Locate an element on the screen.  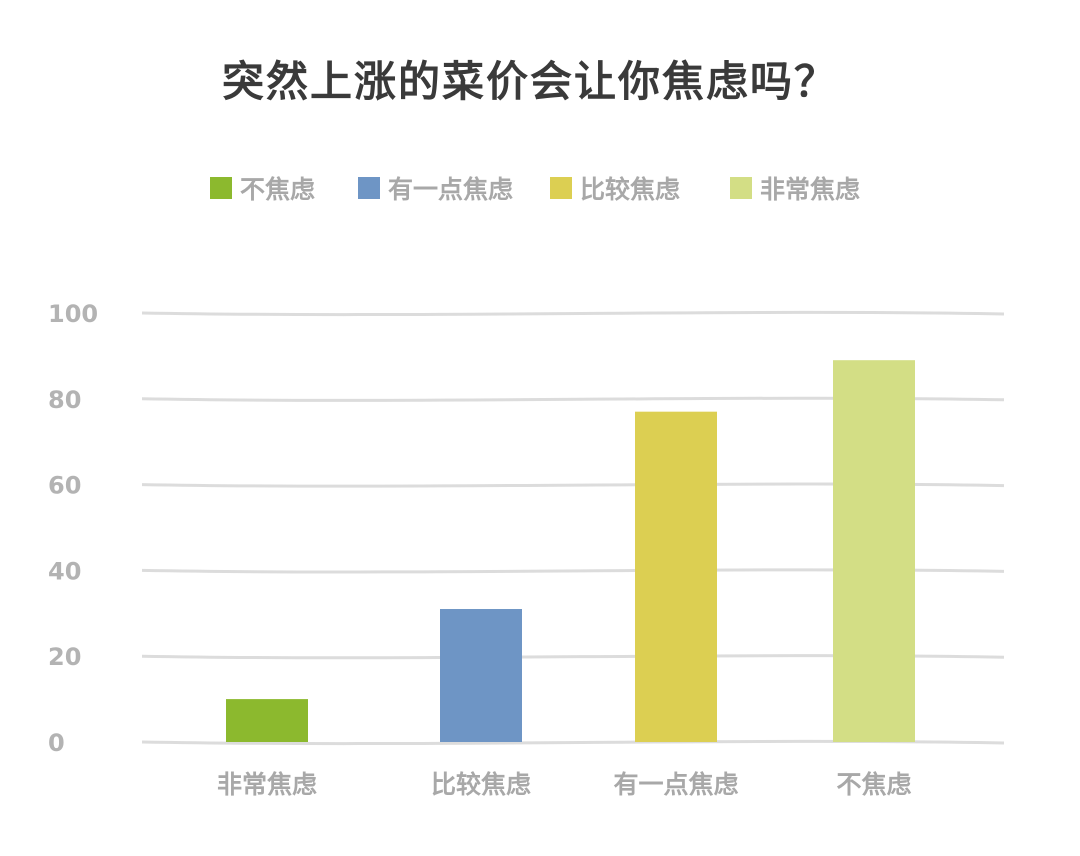
legend-item-4: 非常焦虑 is located at coordinates (795, 188).